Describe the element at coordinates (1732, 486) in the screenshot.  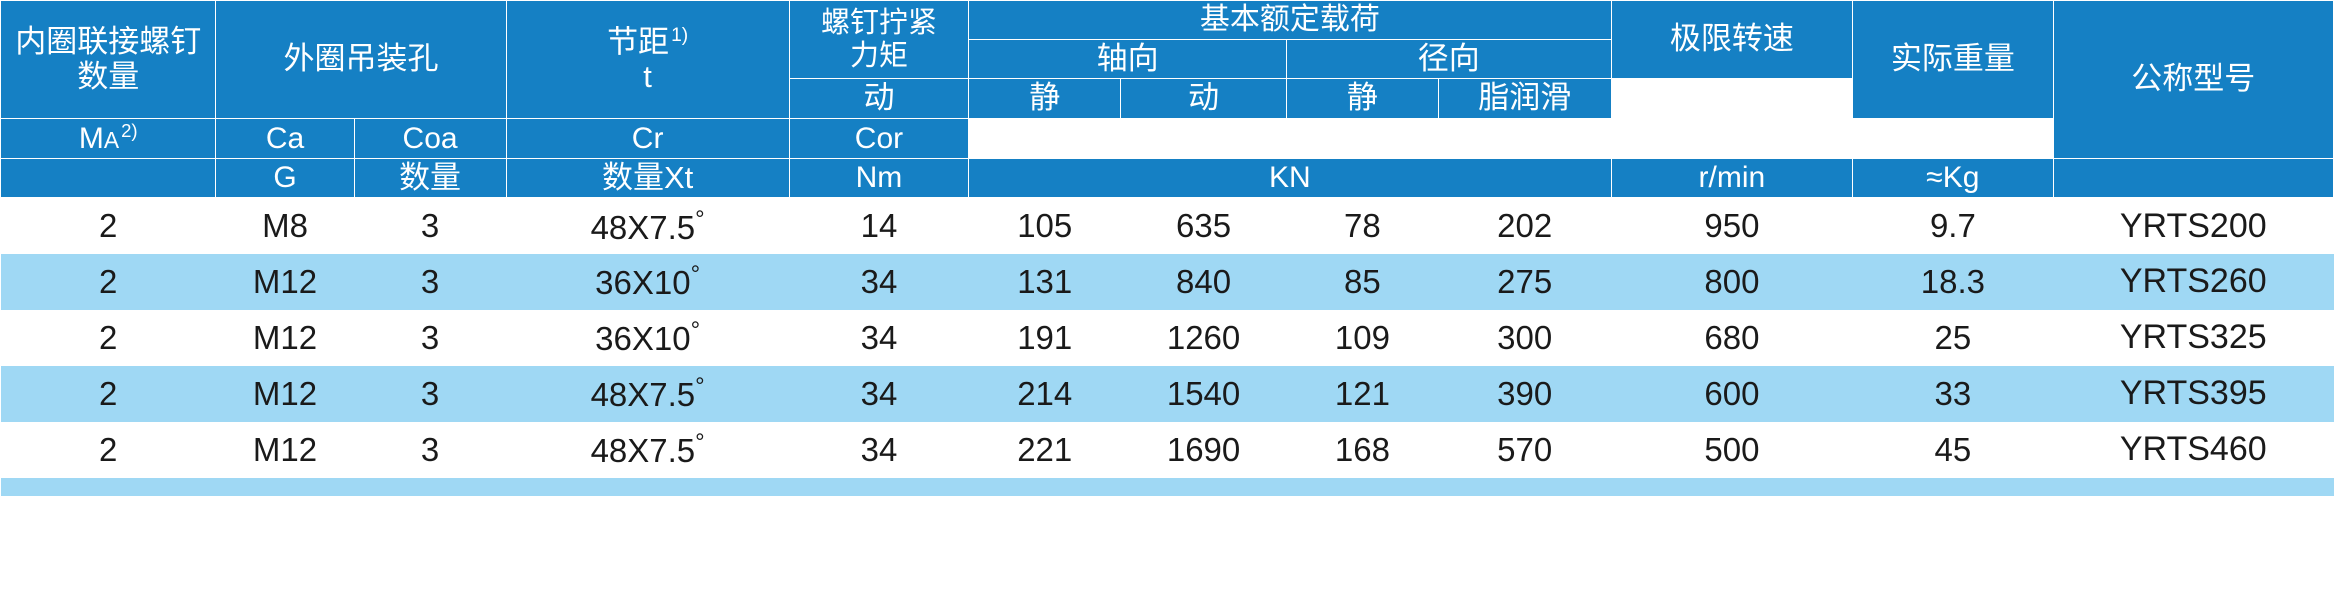
I see `cell-limit-speed` at that location.